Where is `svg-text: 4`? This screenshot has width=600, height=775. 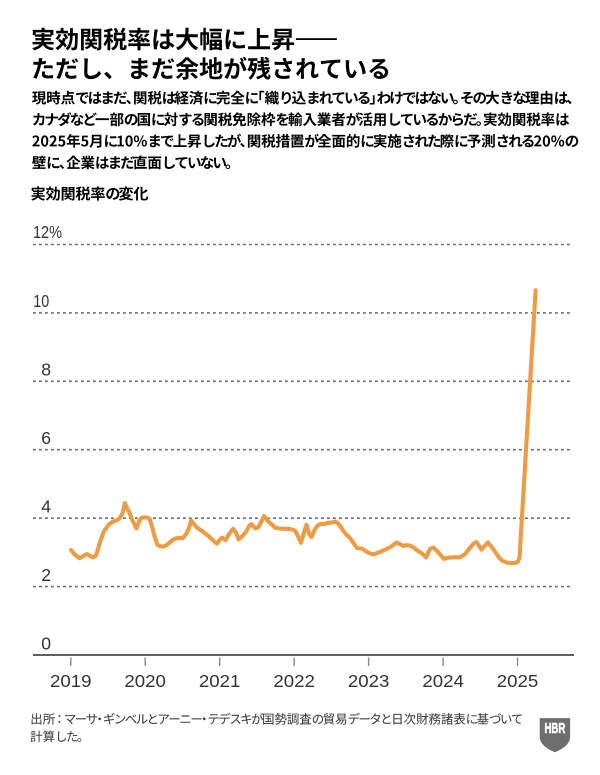
svg-text: 4 is located at coordinates (46, 506).